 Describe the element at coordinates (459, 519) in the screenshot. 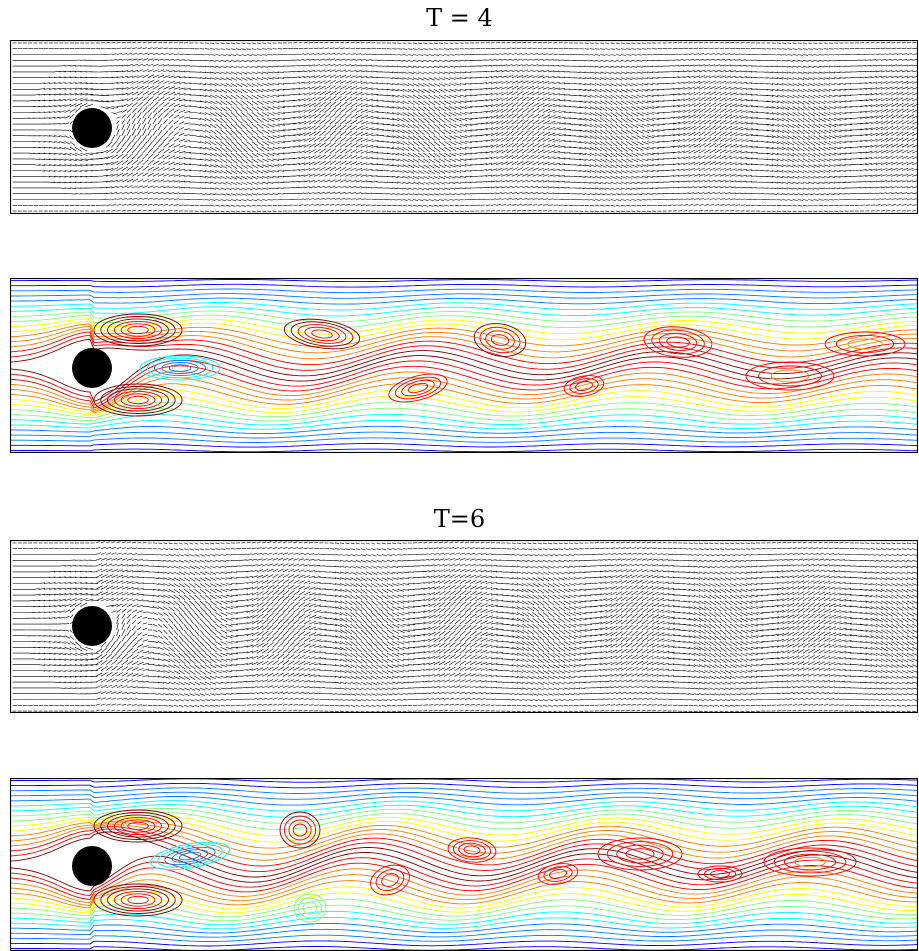

I see `snapshot-title-t6: T=6` at that location.